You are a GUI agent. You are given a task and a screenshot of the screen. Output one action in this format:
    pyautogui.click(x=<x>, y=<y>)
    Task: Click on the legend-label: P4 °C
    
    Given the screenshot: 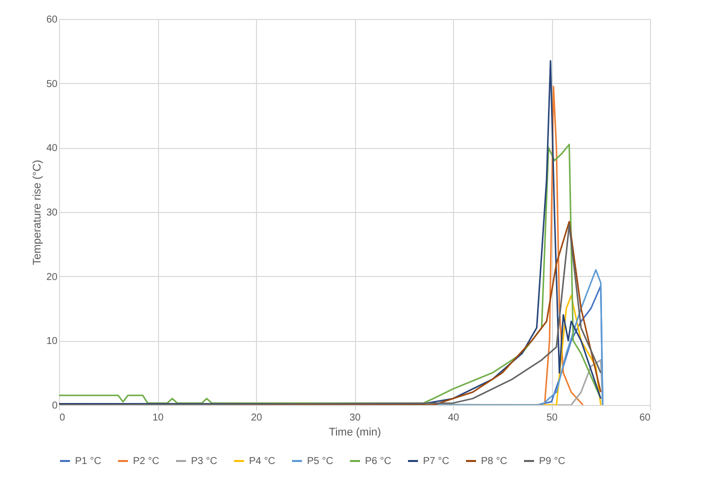 What is the action you would take?
    pyautogui.click(x=262, y=461)
    